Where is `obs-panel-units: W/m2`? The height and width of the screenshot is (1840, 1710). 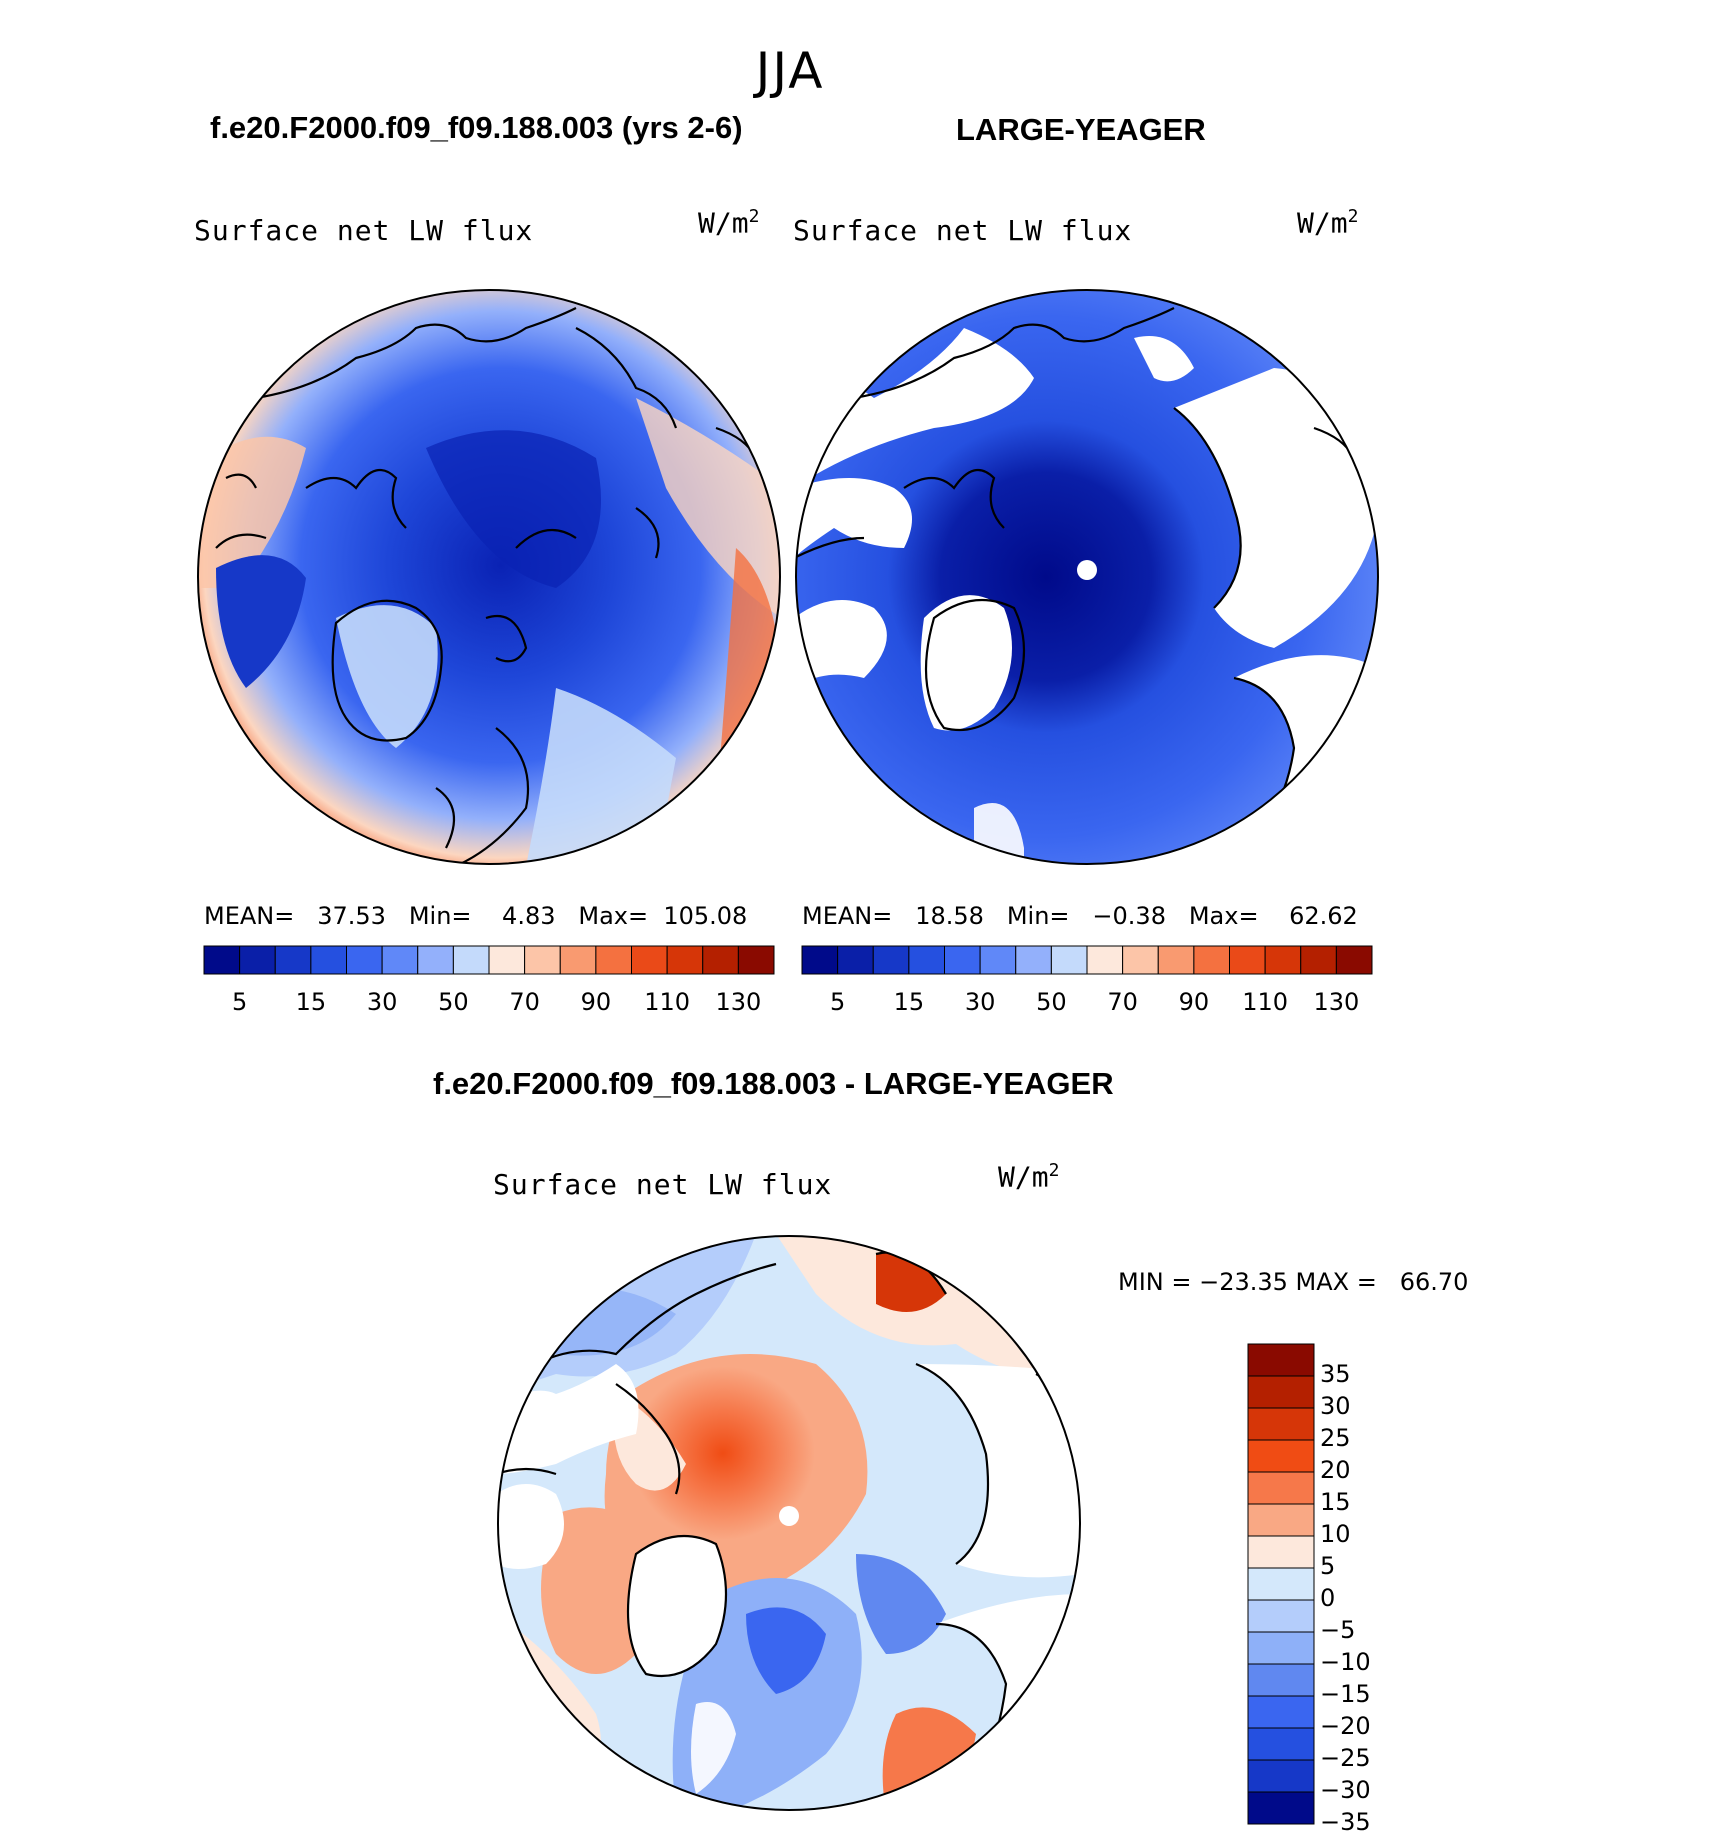 obs-panel-units: W/m2 is located at coordinates (1328, 223).